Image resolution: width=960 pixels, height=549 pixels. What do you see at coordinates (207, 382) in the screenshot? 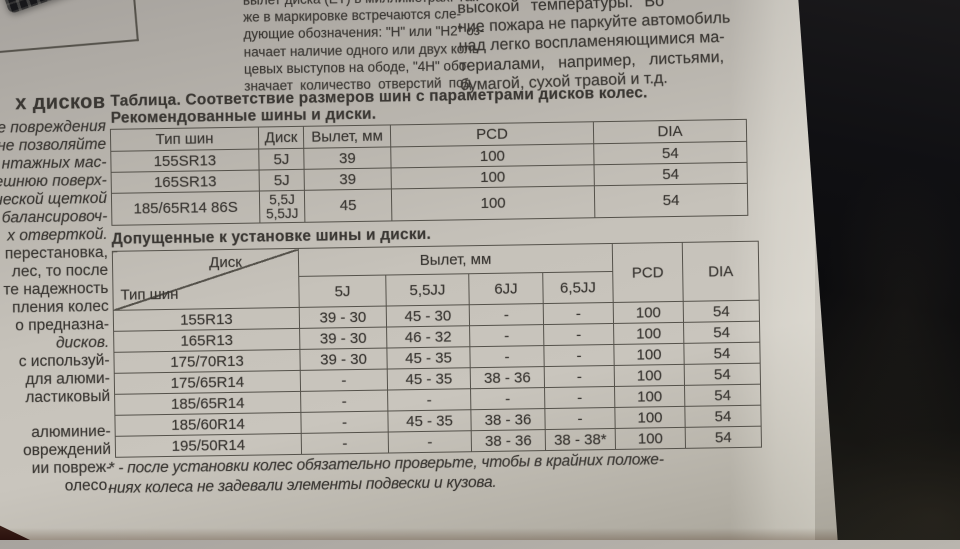
I see `table-cell: 175/65R14` at bounding box center [207, 382].